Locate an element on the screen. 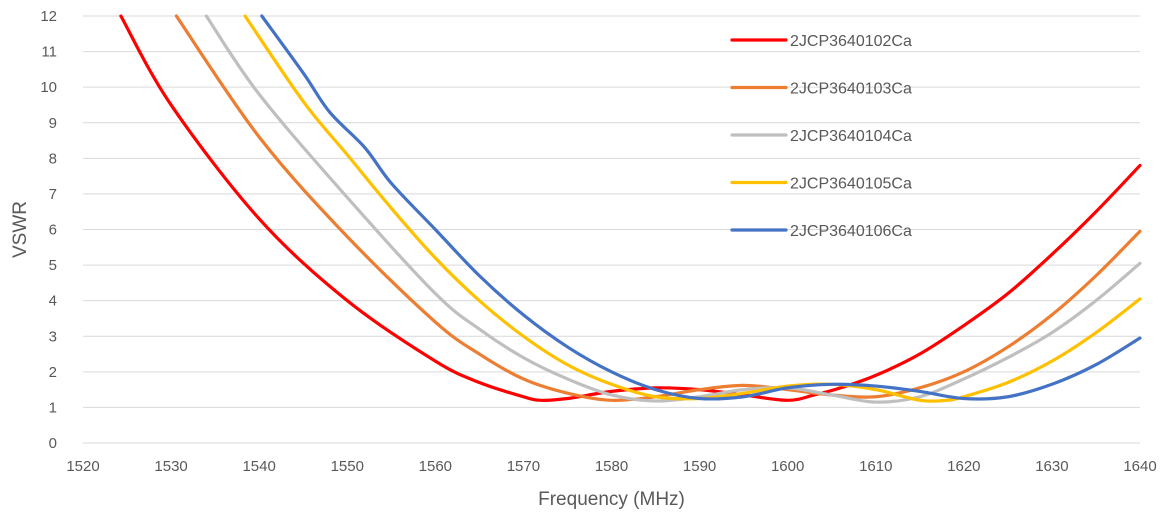 This screenshot has height=517, width=1168. x-tick-label: 1530 is located at coordinates (170, 466).